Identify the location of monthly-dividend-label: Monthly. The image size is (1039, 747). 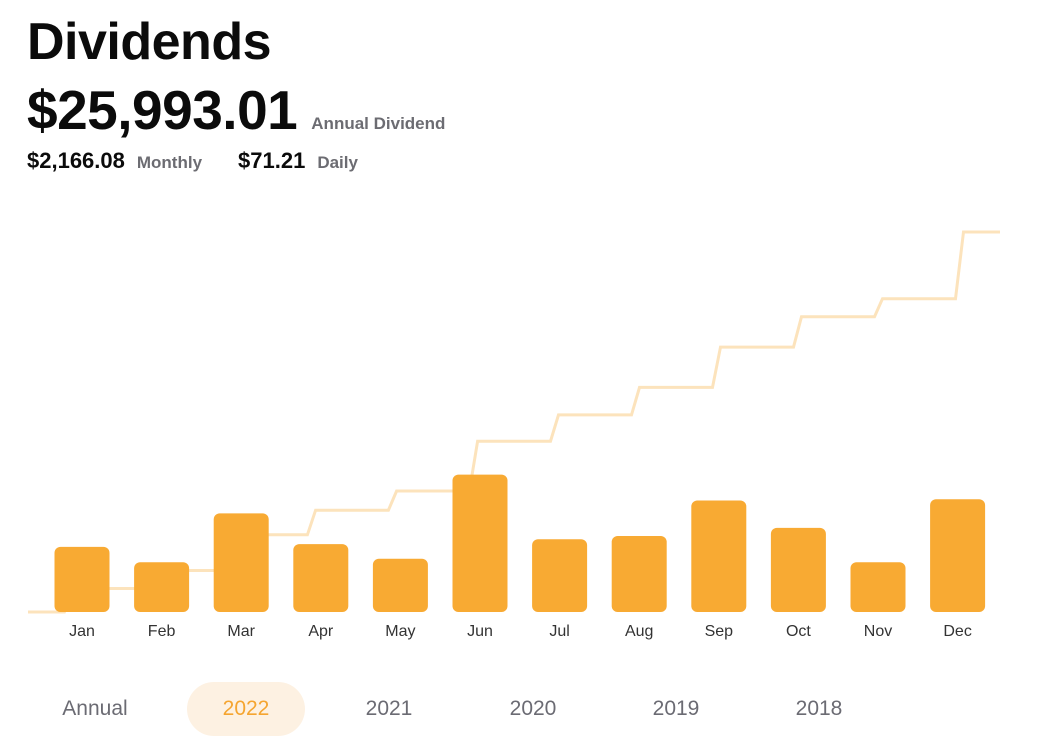
(169, 162).